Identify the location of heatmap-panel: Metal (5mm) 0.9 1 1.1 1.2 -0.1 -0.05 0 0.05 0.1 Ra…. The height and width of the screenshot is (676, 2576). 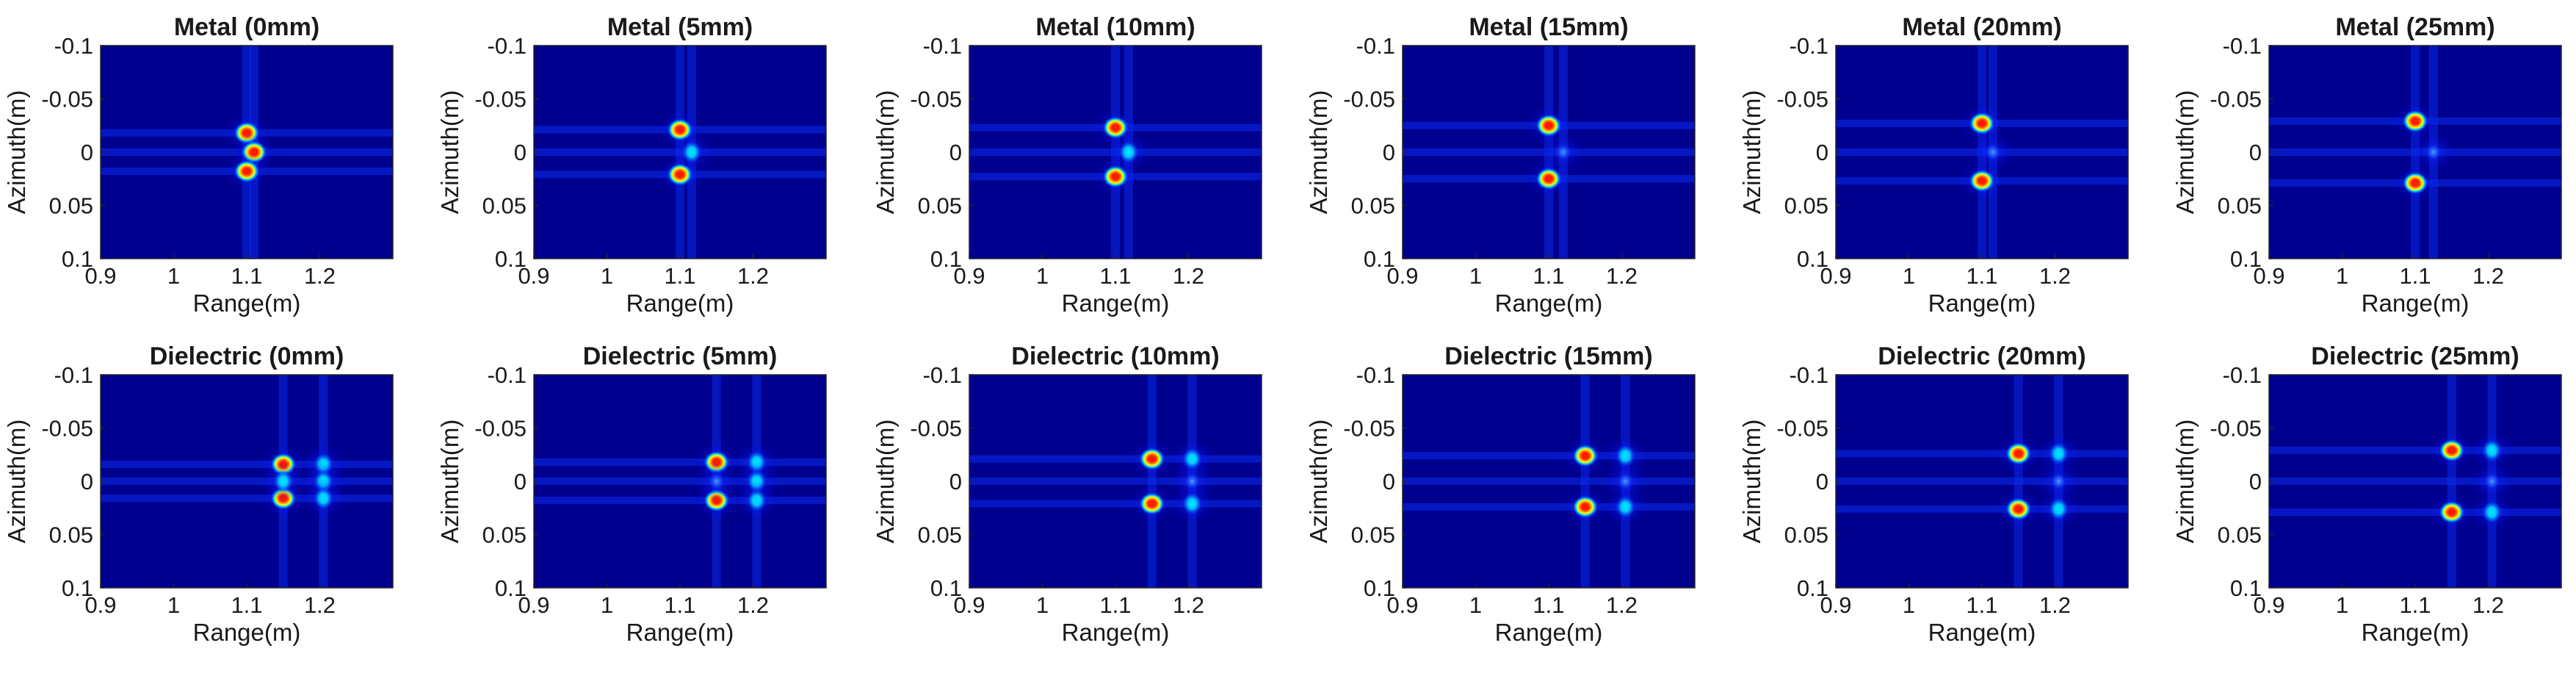
(631, 165).